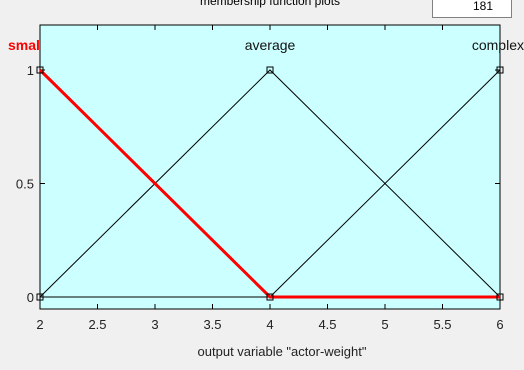 The width and height of the screenshot is (524, 370). I want to click on plot-points-field: 181, so click(472, 9).